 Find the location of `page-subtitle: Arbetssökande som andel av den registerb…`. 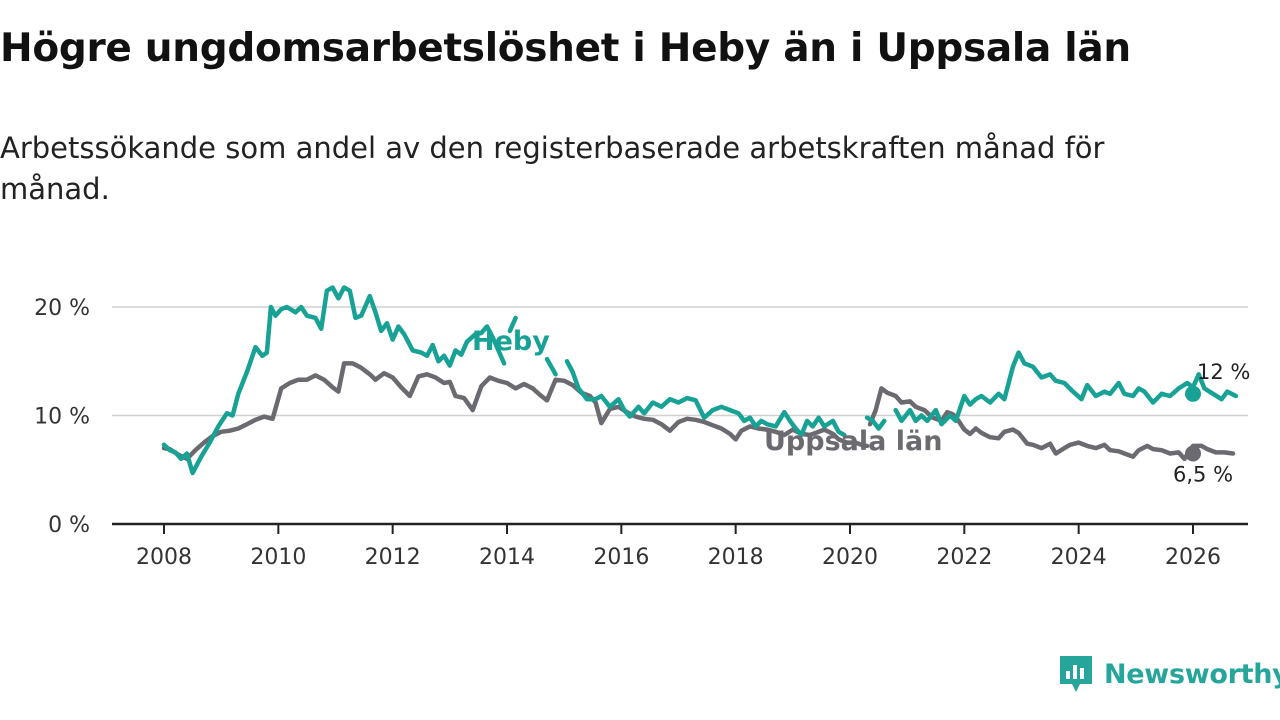

page-subtitle: Arbetssökande som andel av den registerb… is located at coordinates (552, 168).